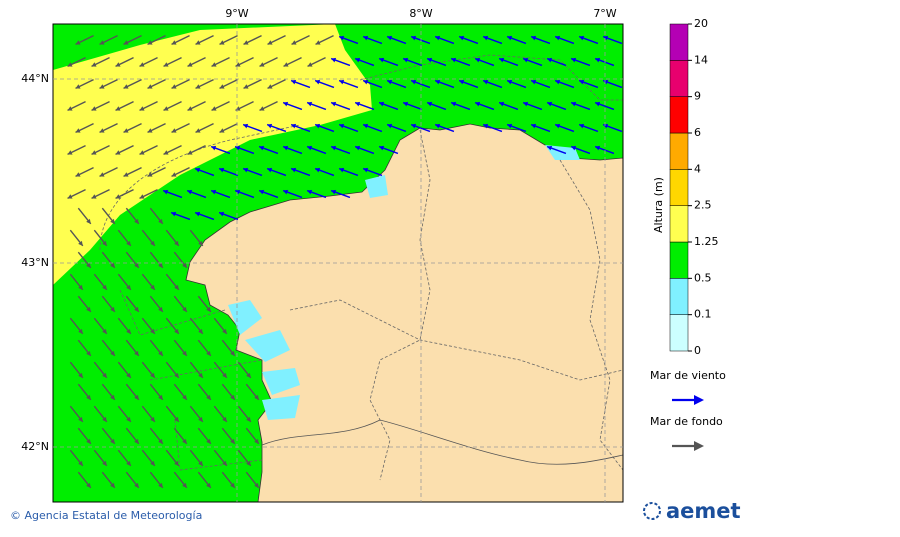  What do you see at coordinates (697, 96) in the screenshot?
I see `colorbar-label: 9` at bounding box center [697, 96].